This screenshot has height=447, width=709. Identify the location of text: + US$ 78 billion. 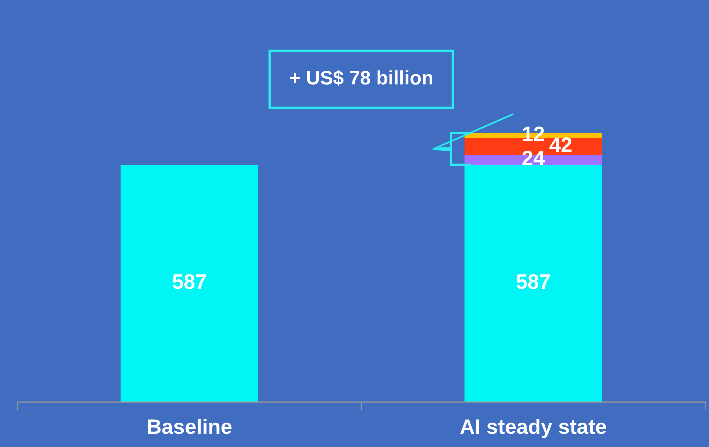
(361, 78).